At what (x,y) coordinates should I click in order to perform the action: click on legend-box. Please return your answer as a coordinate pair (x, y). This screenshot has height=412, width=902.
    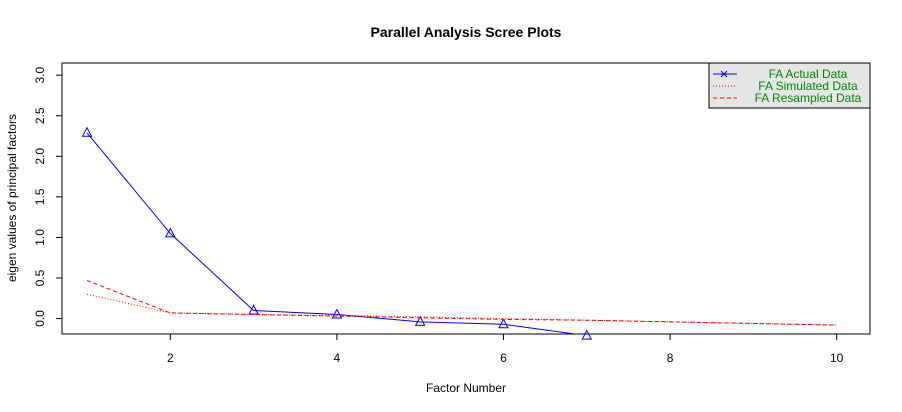
    Looking at the image, I should click on (789, 85).